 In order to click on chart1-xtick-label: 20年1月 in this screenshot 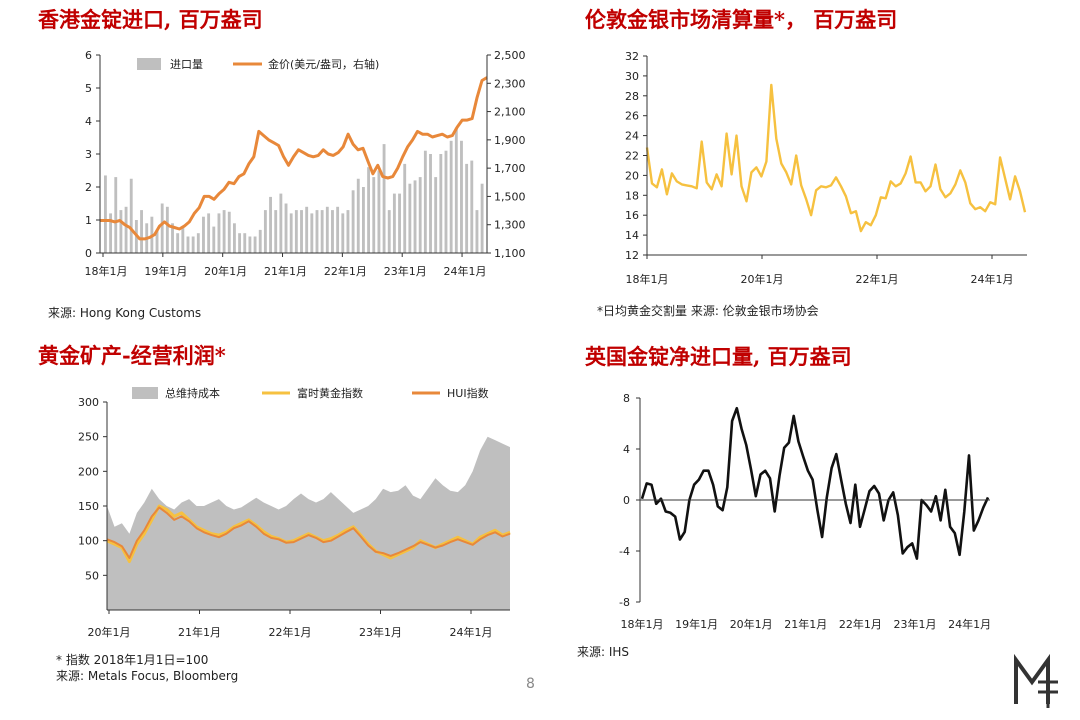, I will do `click(225, 271)`.